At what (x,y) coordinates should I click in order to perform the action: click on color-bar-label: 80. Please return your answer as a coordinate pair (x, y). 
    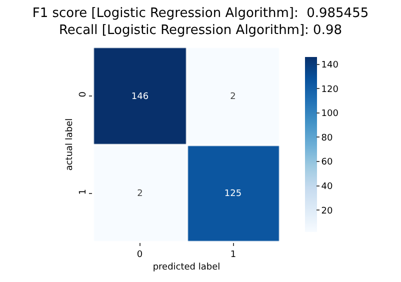
    Looking at the image, I should click on (327, 138).